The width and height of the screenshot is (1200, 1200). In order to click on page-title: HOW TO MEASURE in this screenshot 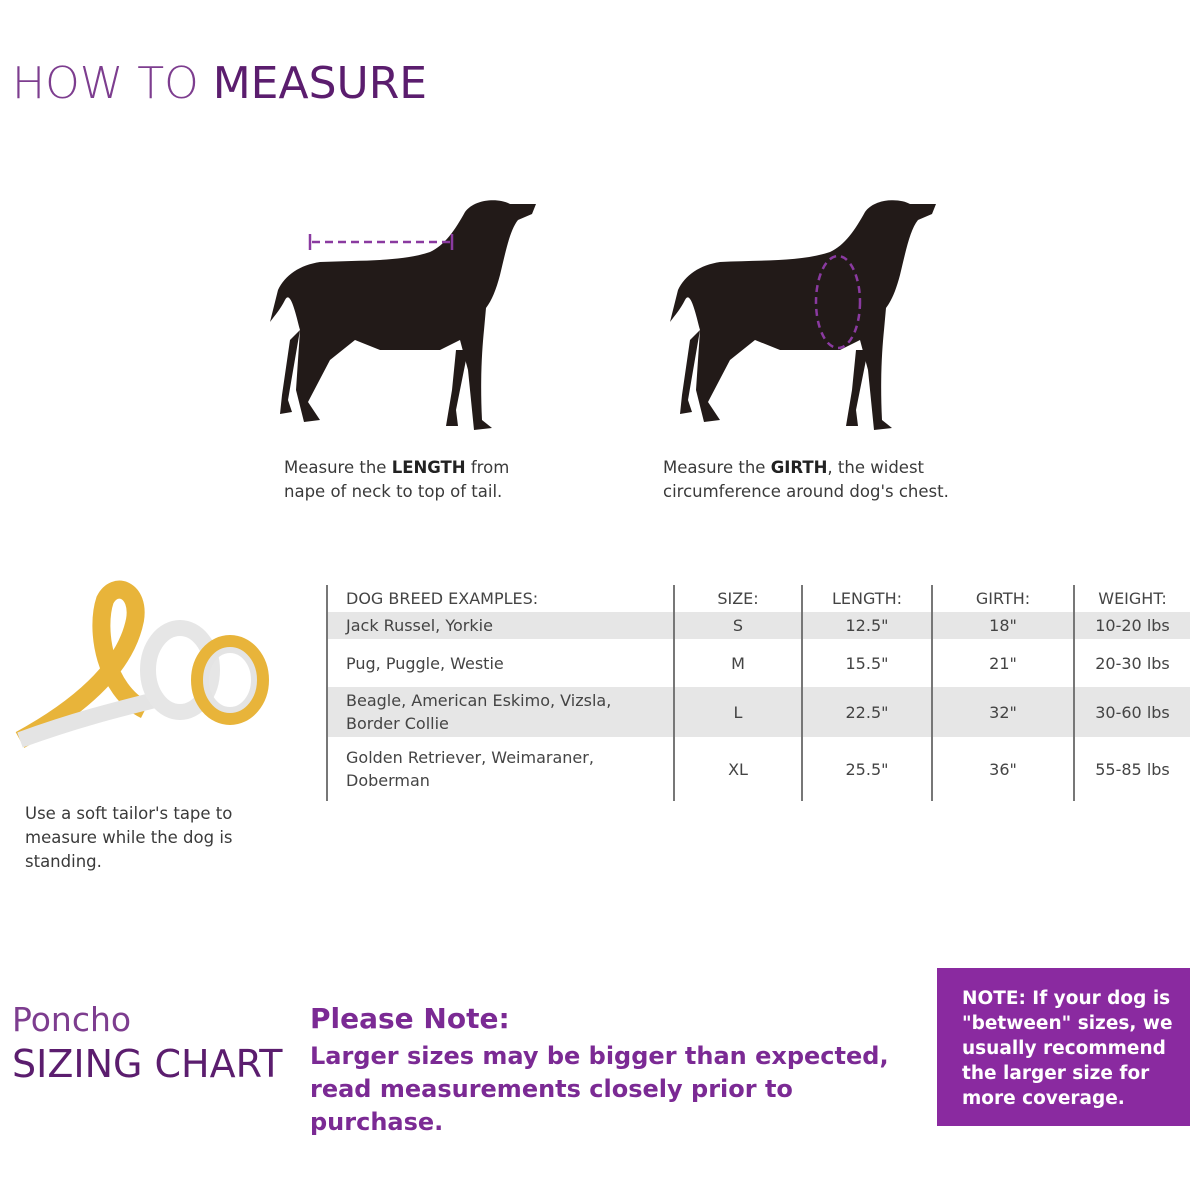, I will do `click(220, 83)`.